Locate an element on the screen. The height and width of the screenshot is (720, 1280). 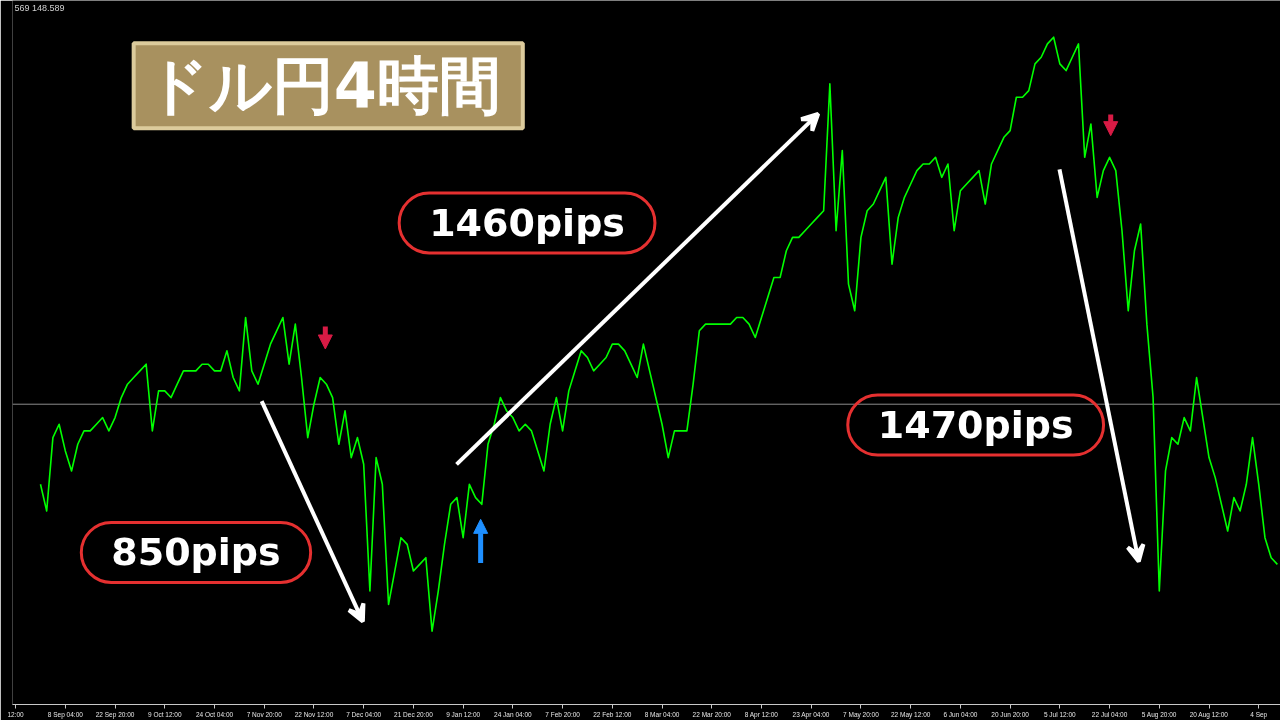
annotation: 850pips is located at coordinates (196, 552).